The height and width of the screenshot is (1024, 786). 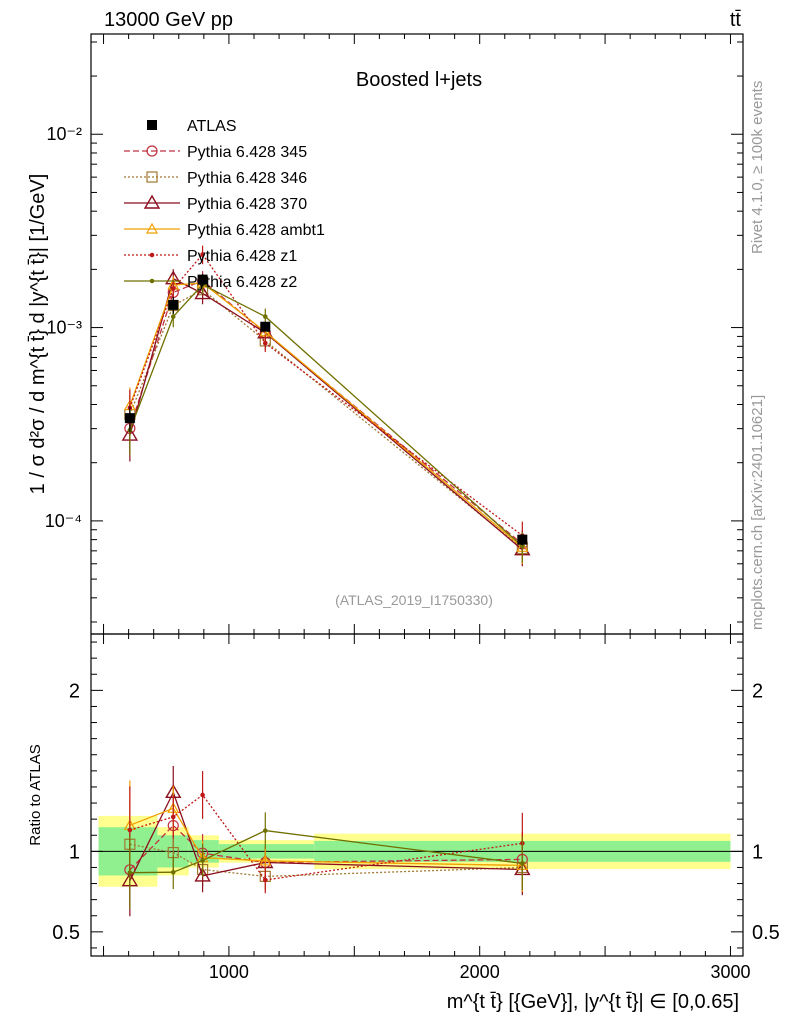 What do you see at coordinates (247, 152) in the screenshot?
I see `legend-label-0: Pythia 6.428 345` at bounding box center [247, 152].